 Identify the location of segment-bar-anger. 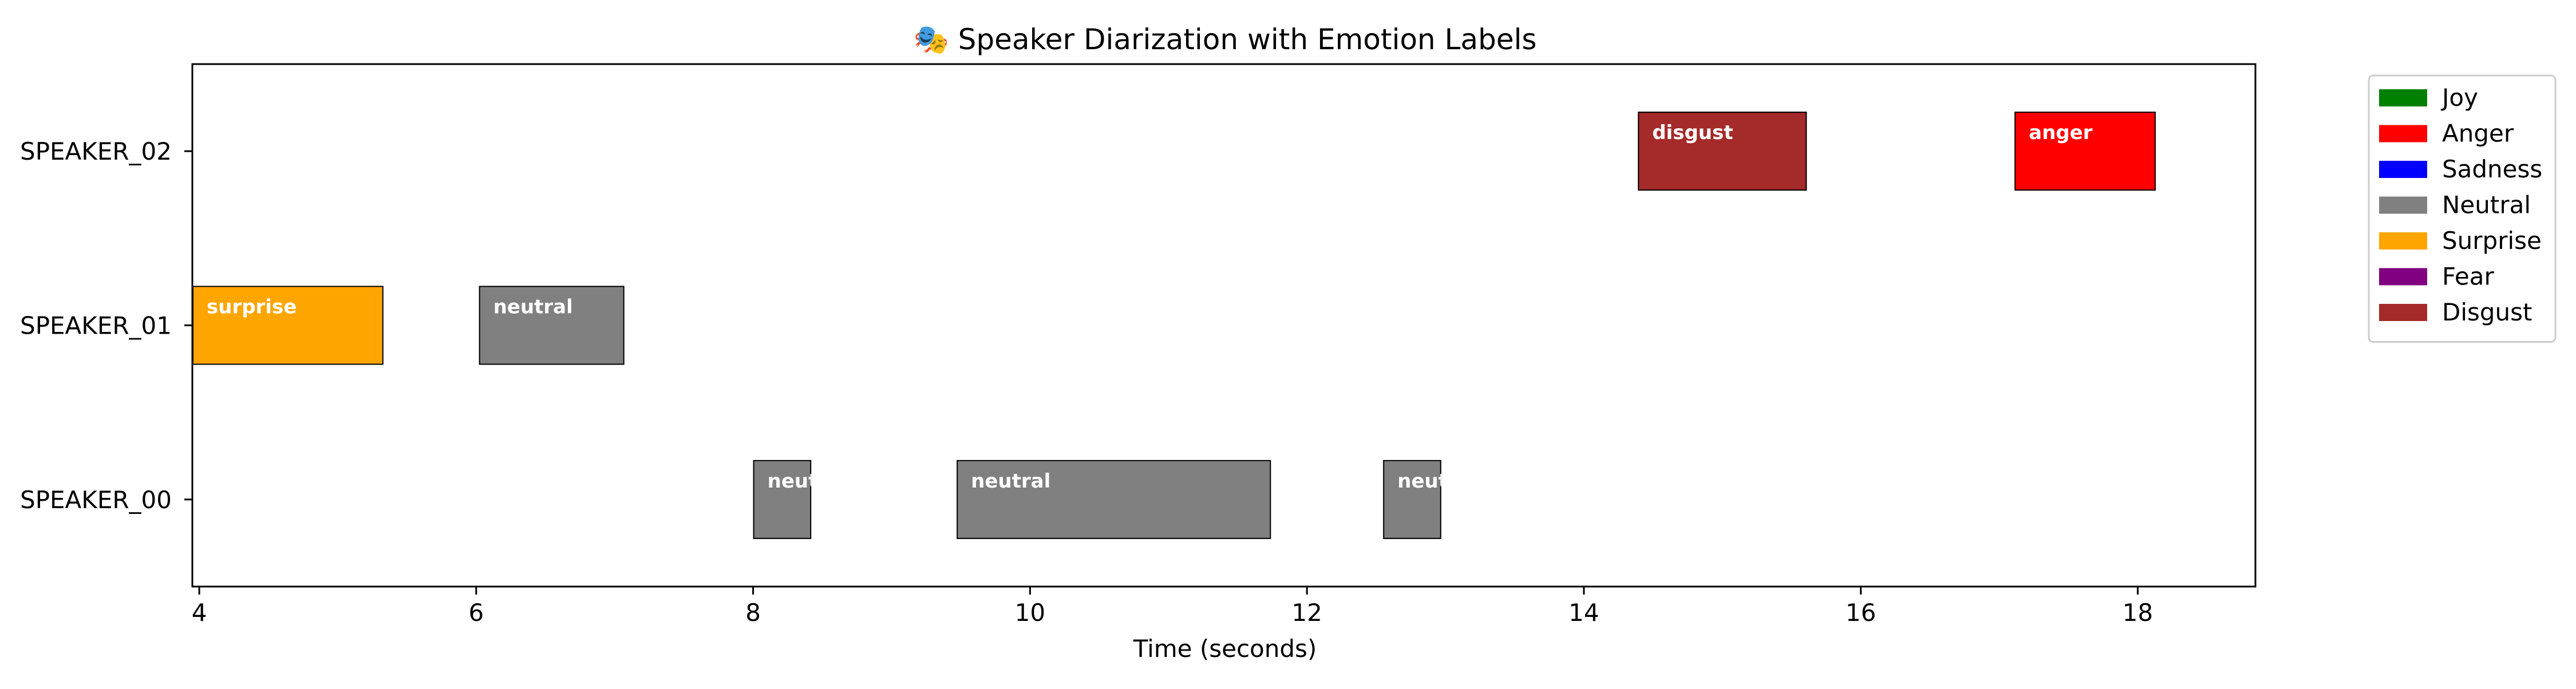
(2085, 151).